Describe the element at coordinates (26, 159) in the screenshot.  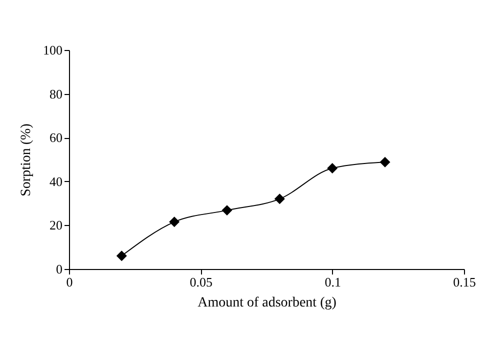
I see `y-axis-title: Sorption (%)` at that location.